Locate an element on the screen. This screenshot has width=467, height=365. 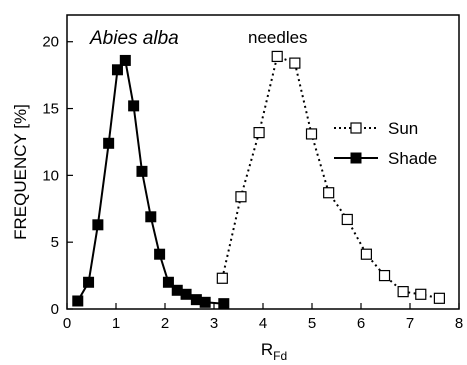
legend-sun-label: Sun is located at coordinates (403, 128).